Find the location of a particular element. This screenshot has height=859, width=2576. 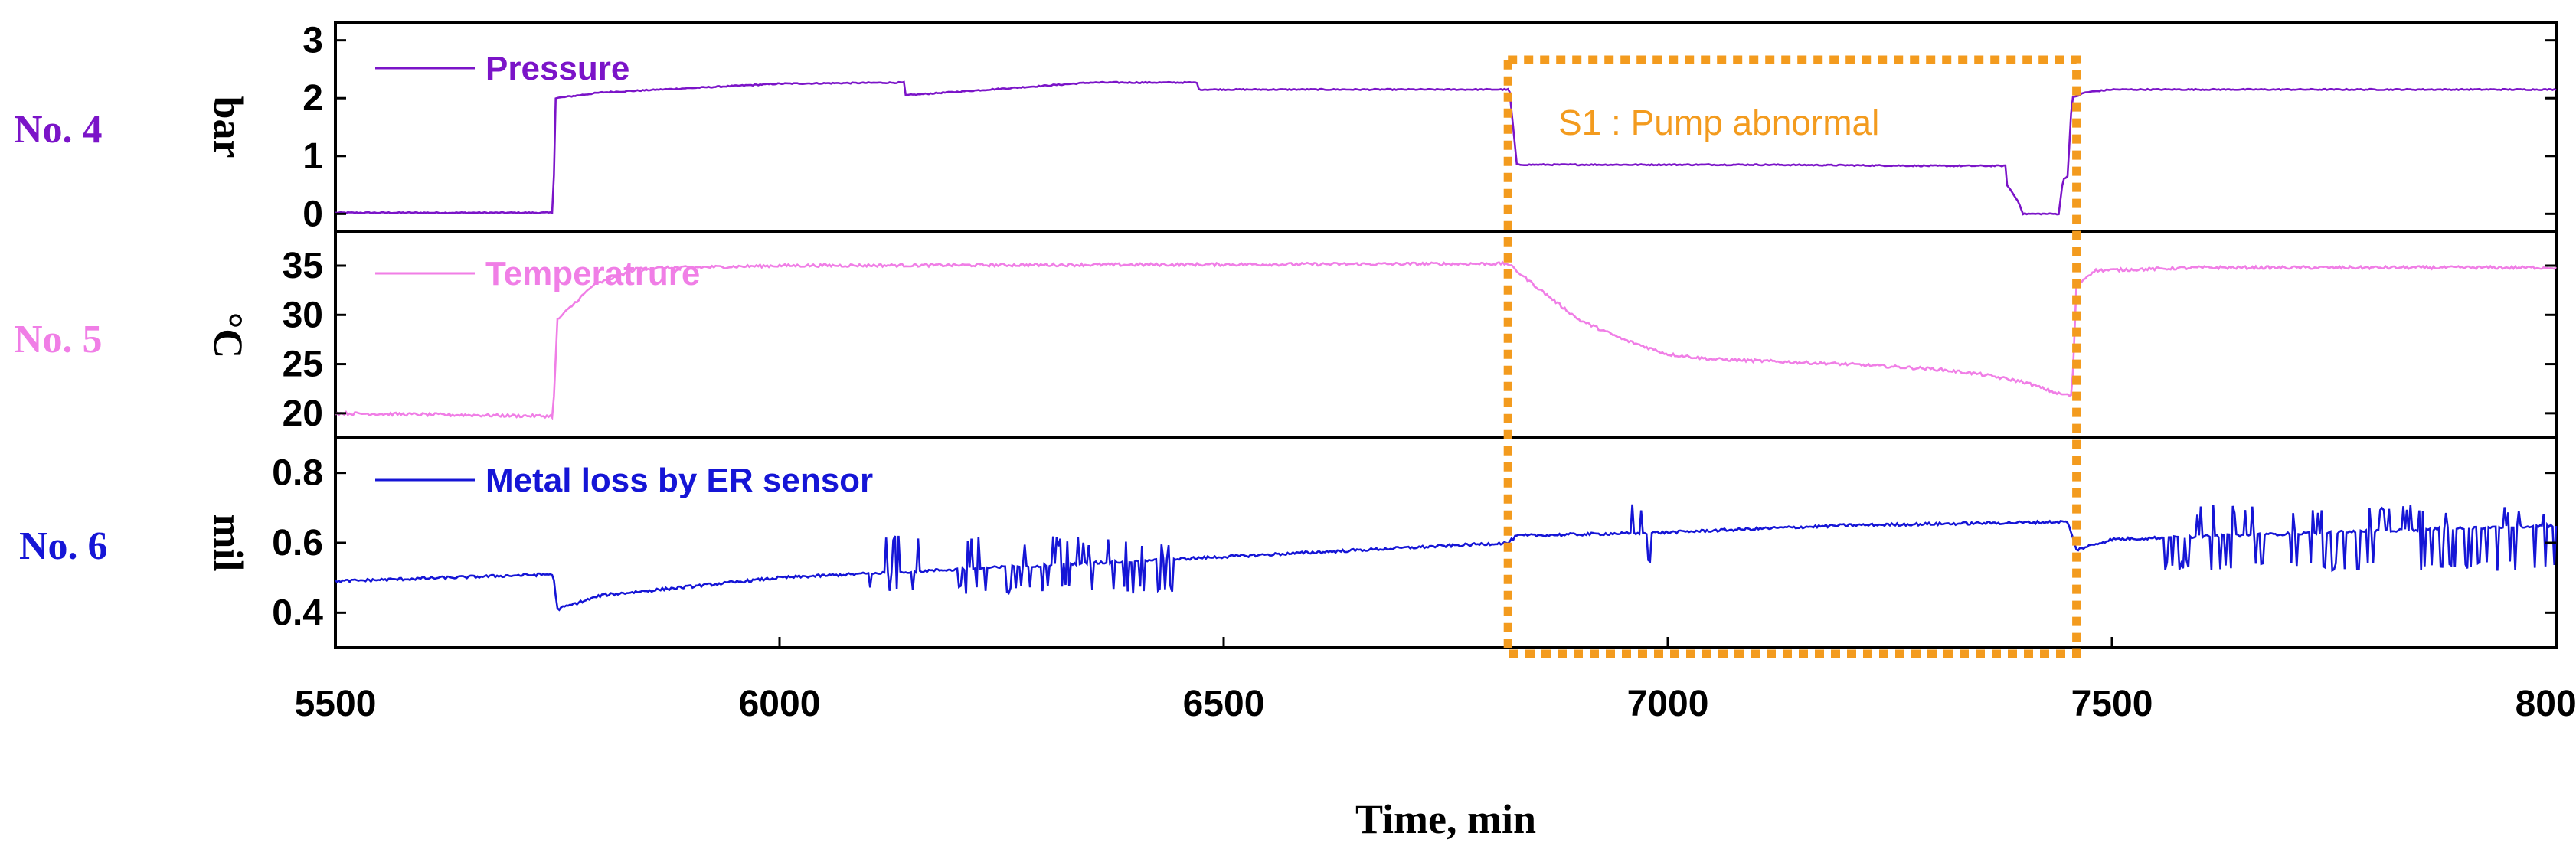

x-tick-label: 7000 is located at coordinates (1668, 704).